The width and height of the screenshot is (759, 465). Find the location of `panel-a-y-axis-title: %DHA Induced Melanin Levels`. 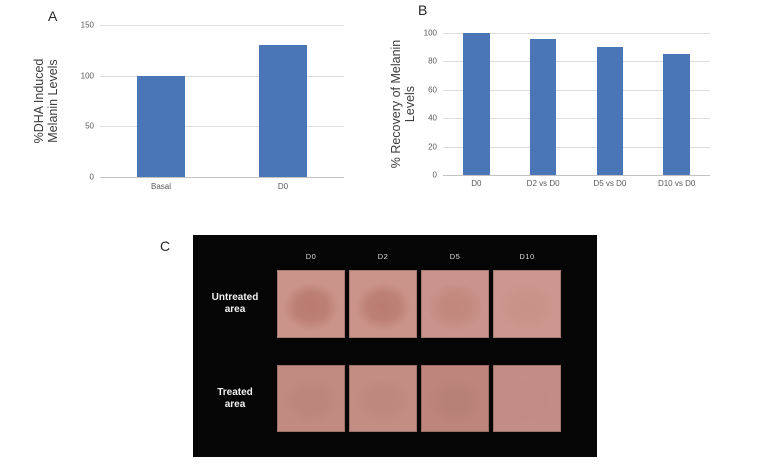

panel-a-y-axis-title: %DHA Induced Melanin Levels is located at coordinates (46, 101).